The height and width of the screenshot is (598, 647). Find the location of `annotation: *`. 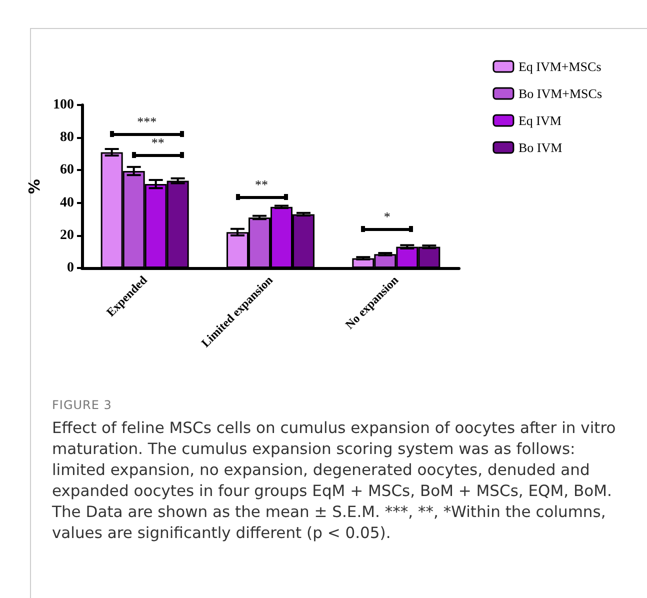

annotation: * is located at coordinates (387, 217).